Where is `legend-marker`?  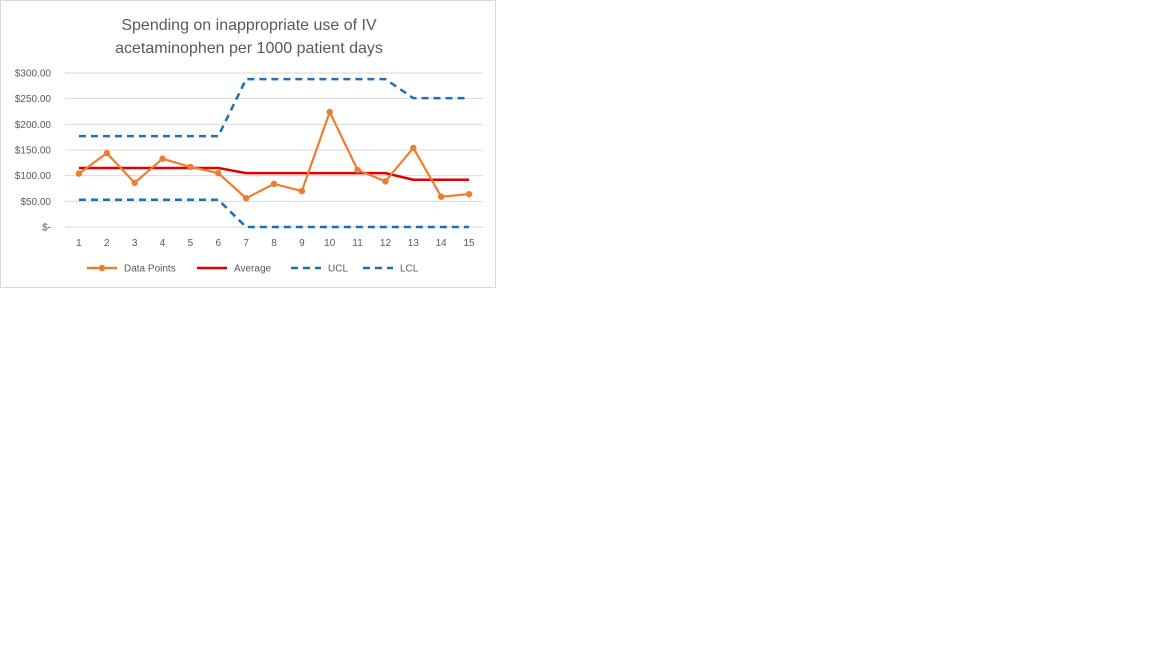
legend-marker is located at coordinates (102, 268).